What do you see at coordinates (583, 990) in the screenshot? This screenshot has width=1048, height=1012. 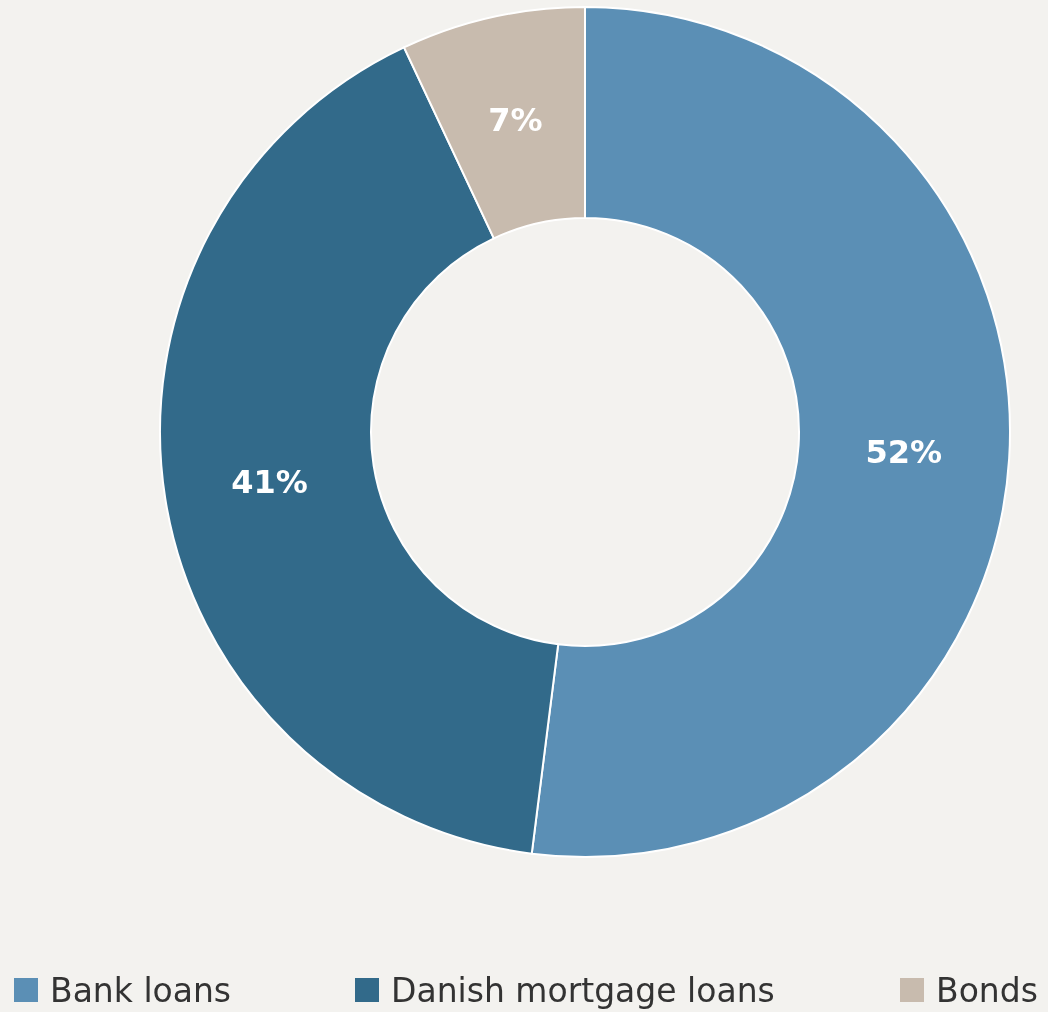 I see `legend-label: Danish mortgage loans` at bounding box center [583, 990].